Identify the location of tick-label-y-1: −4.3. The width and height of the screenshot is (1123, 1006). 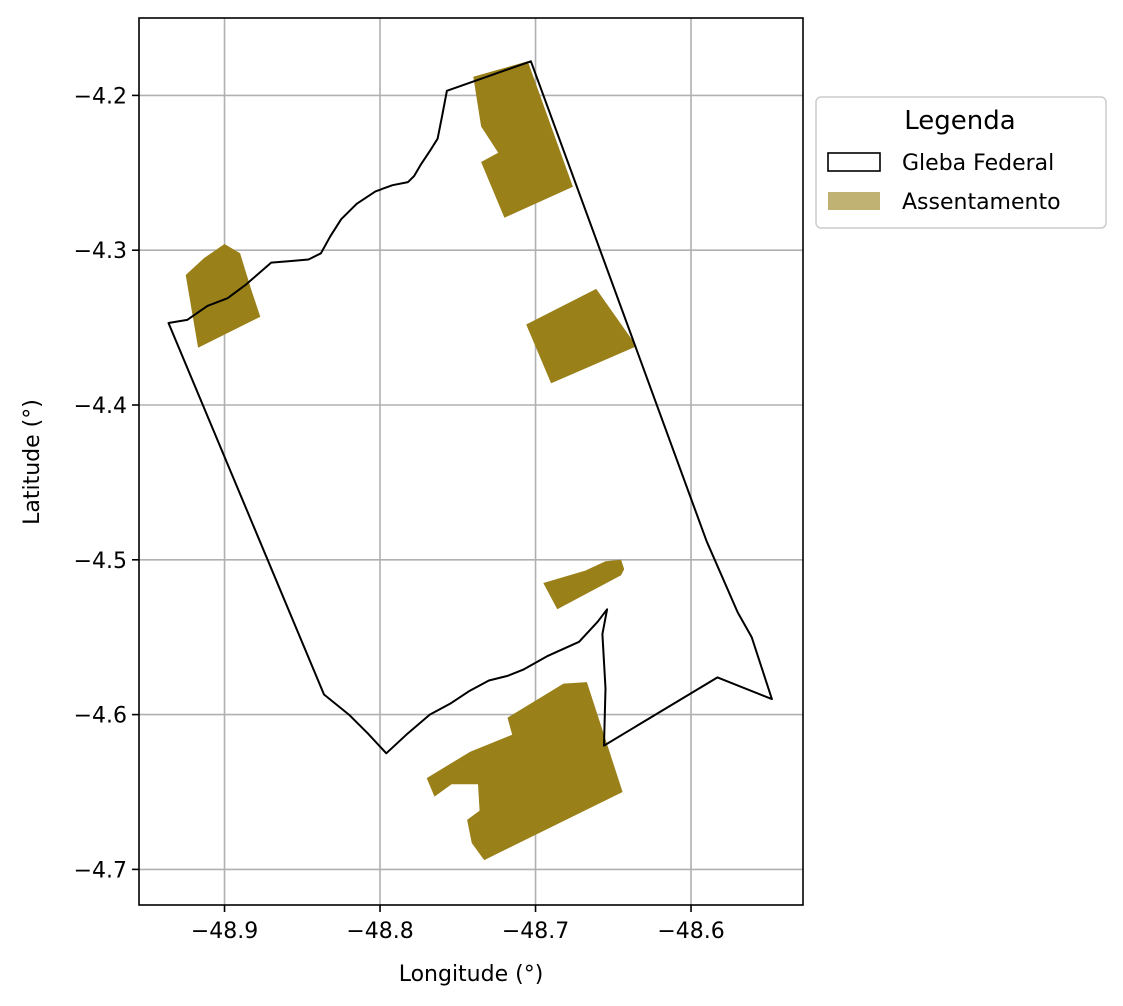
(100, 251).